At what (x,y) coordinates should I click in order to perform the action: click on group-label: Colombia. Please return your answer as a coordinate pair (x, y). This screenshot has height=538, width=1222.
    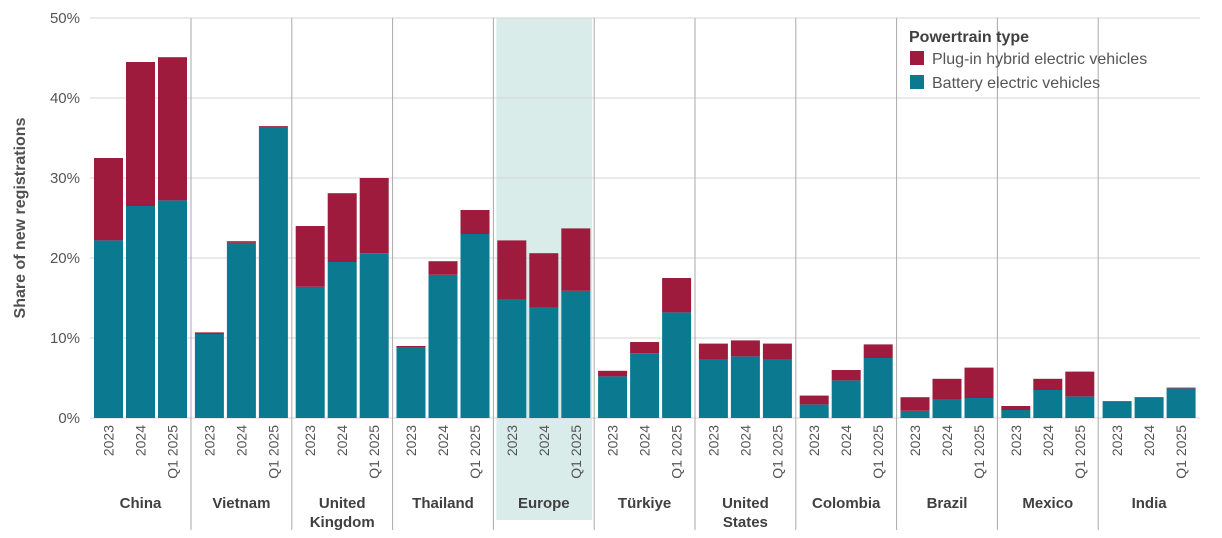
    Looking at the image, I should click on (846, 503).